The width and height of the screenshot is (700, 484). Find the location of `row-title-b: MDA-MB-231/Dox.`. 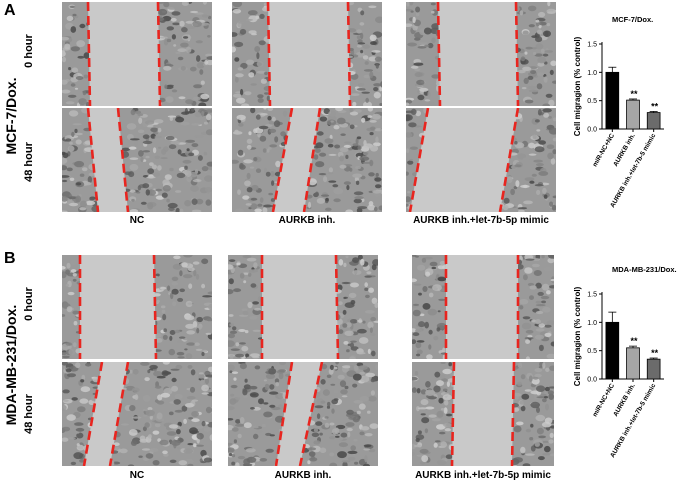

row-title-b: MDA-MB-231/Dox. is located at coordinates (11, 365).